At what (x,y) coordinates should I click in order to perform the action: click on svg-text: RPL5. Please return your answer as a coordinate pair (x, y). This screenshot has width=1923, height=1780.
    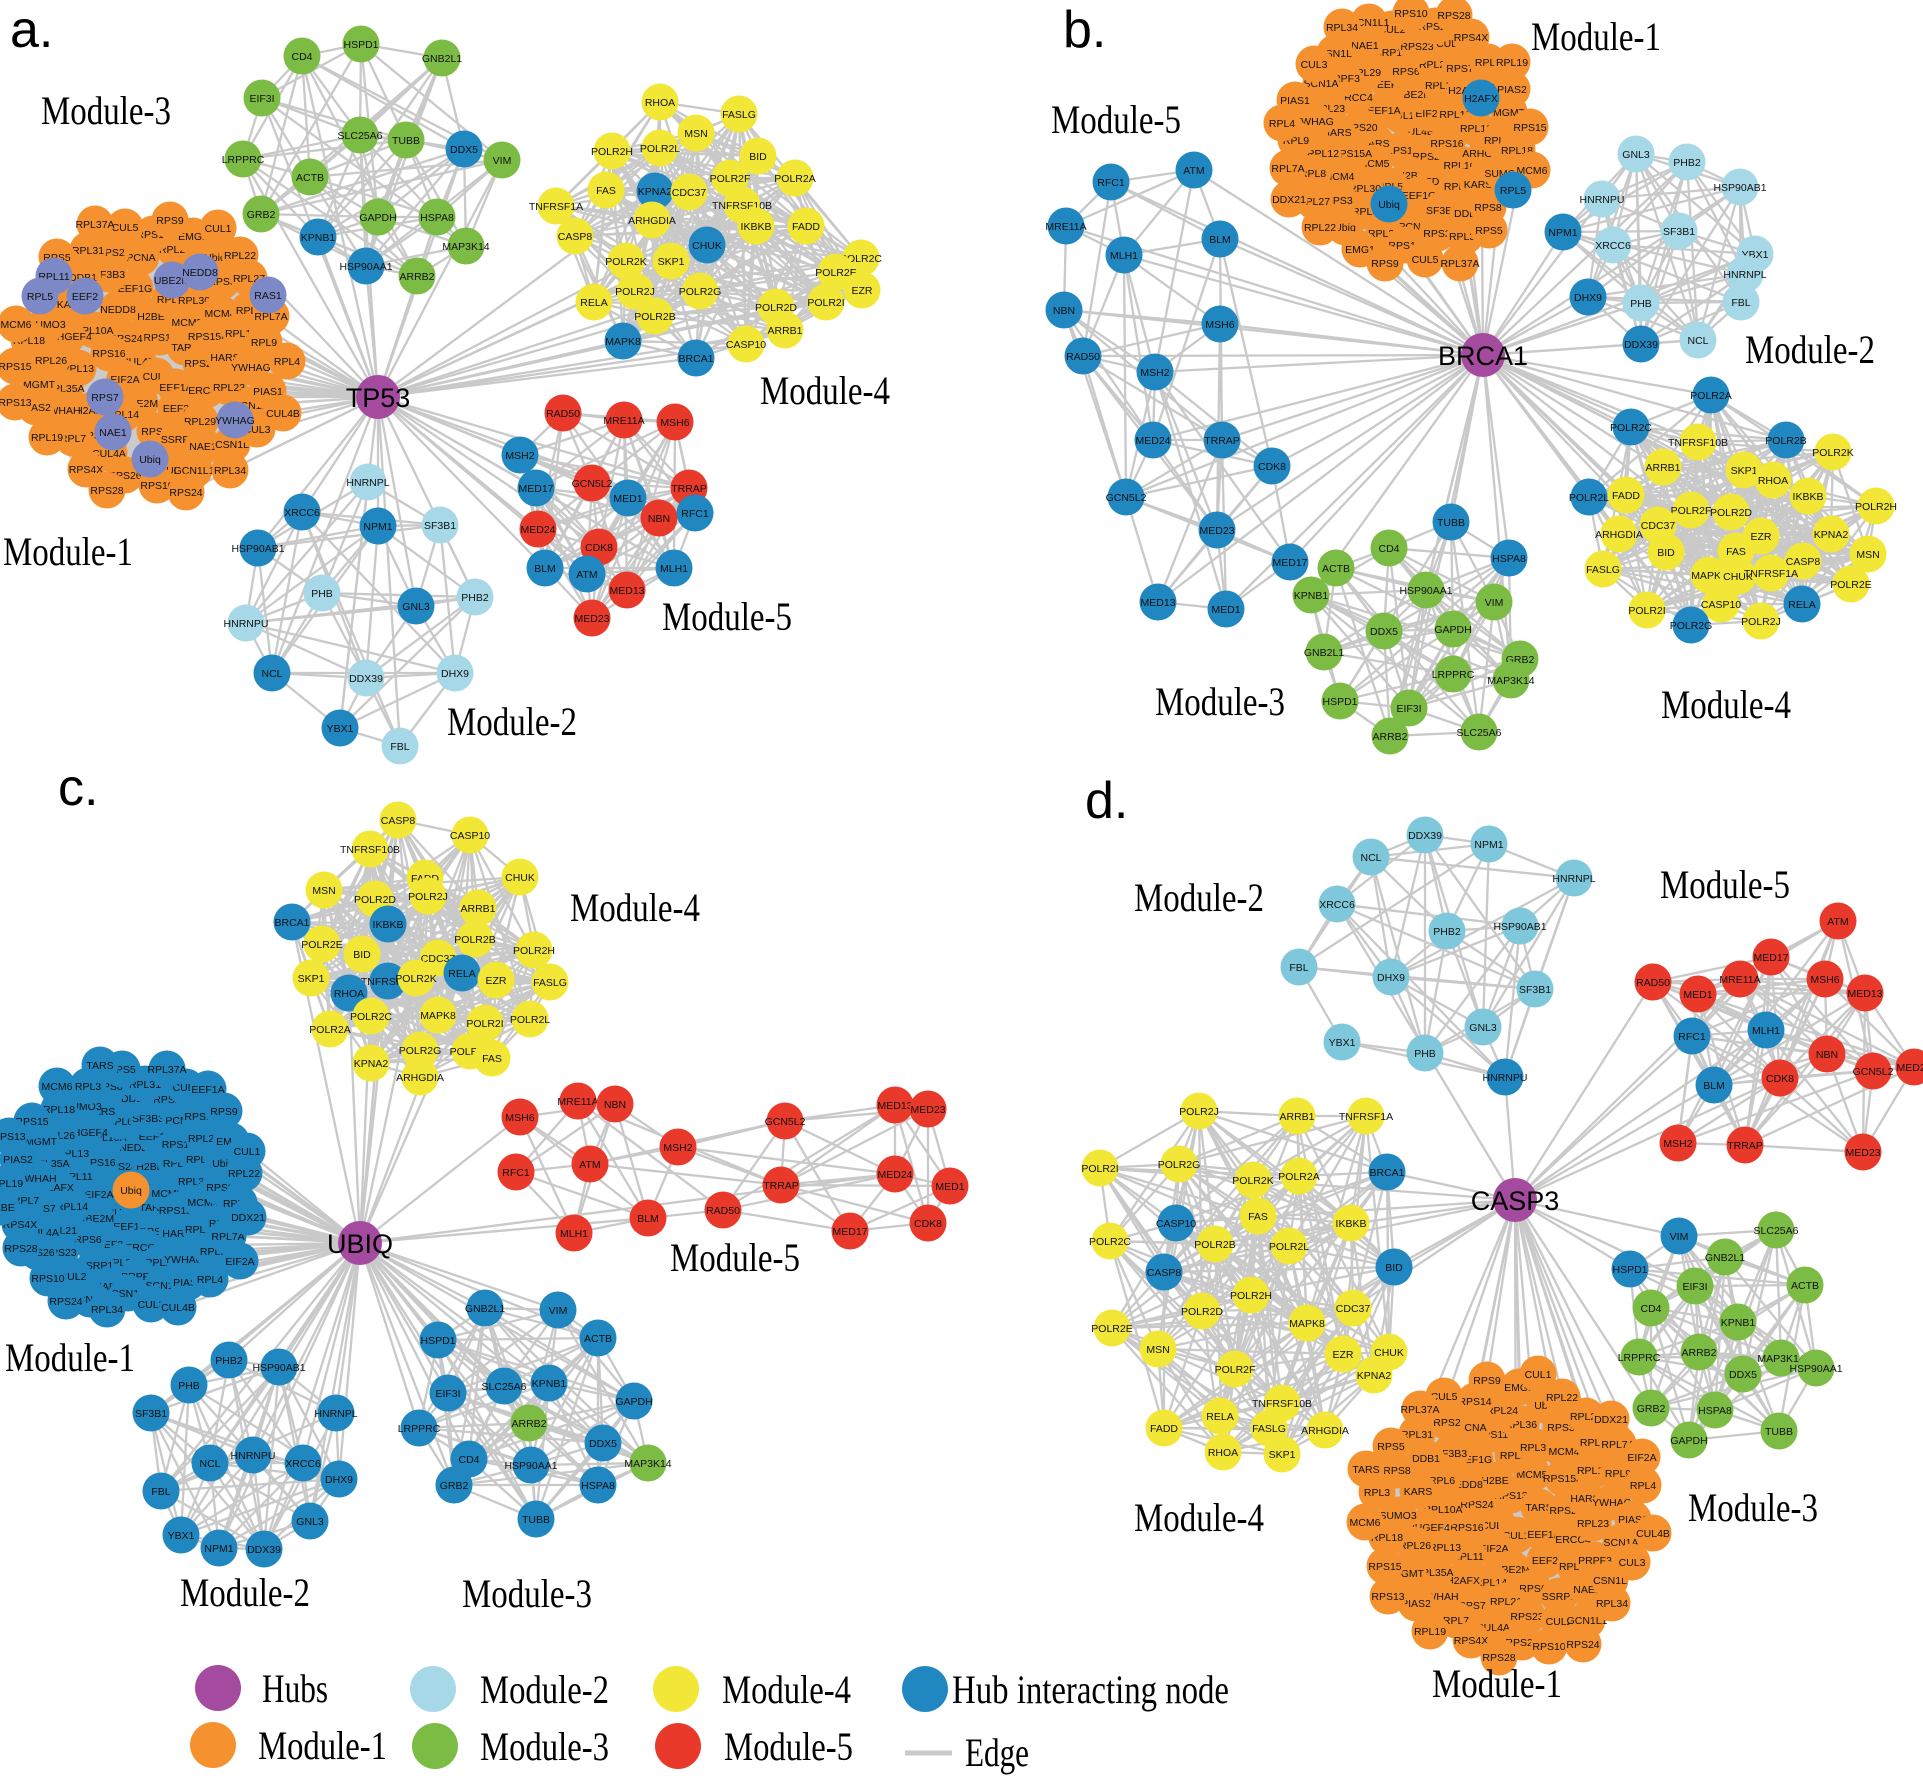
    Looking at the image, I should click on (40, 297).